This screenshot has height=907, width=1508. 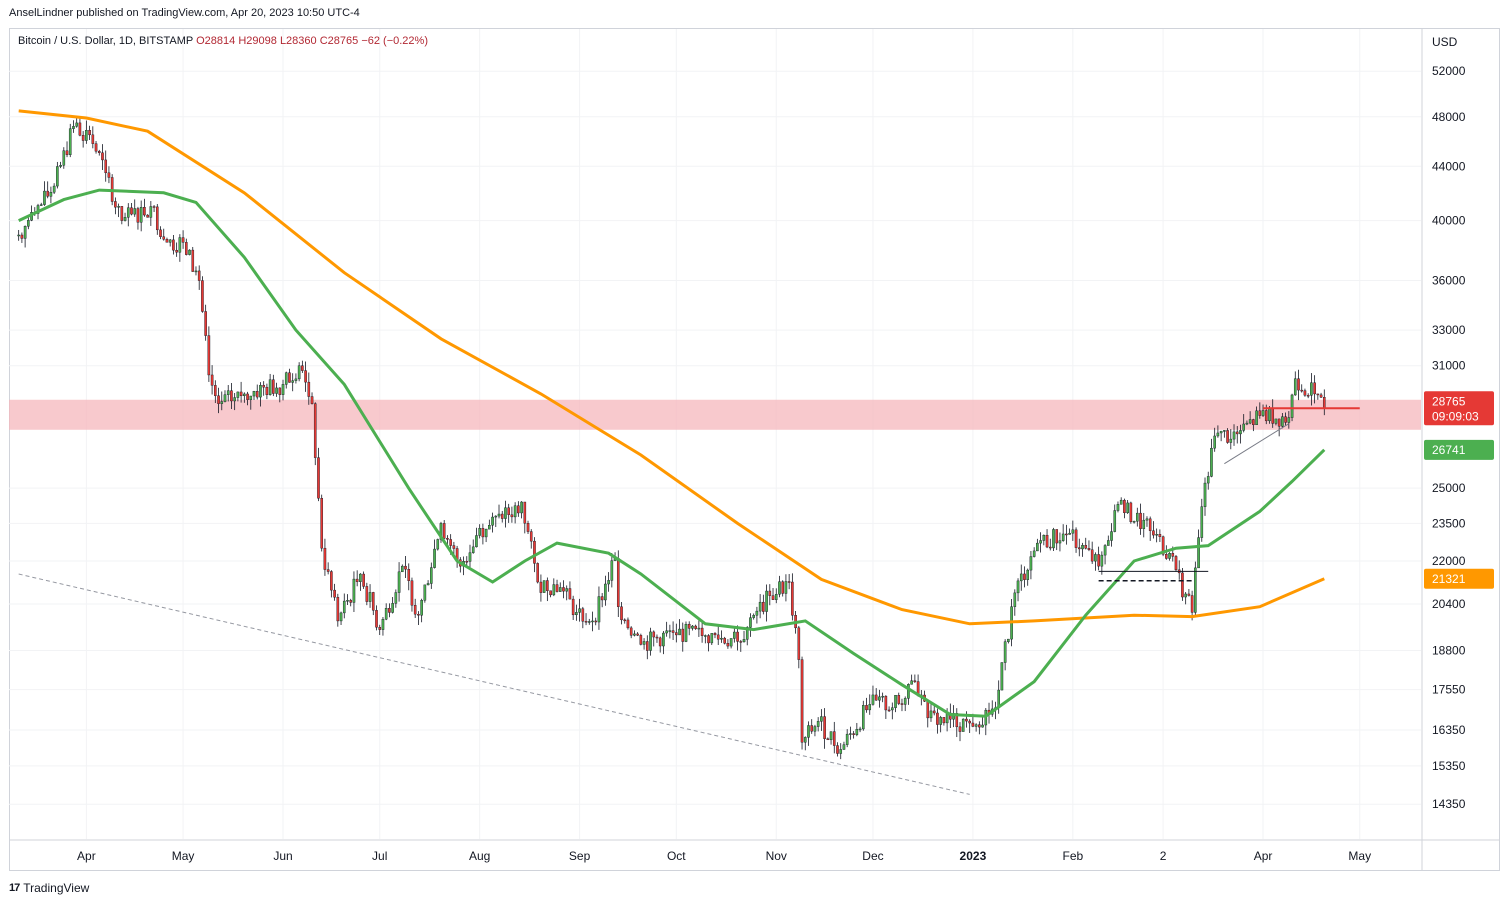 What do you see at coordinates (1449, 488) in the screenshot?
I see `y-tick-label: 25000` at bounding box center [1449, 488].